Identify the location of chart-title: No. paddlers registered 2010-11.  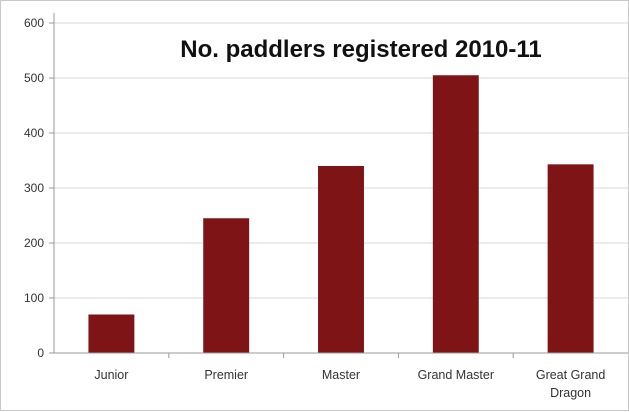
(361, 49).